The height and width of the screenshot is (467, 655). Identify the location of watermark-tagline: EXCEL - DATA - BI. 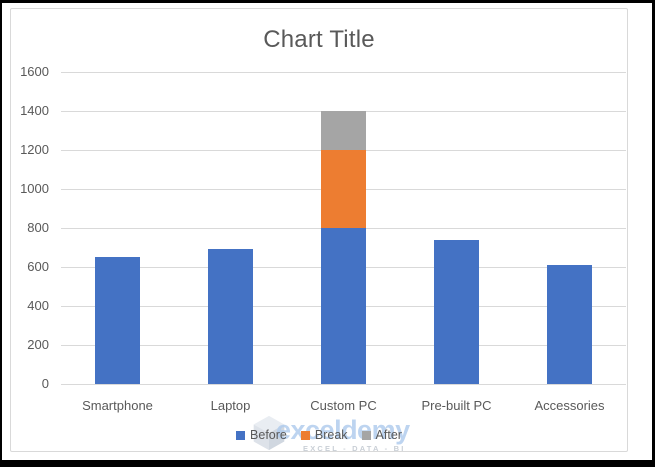
(354, 448).